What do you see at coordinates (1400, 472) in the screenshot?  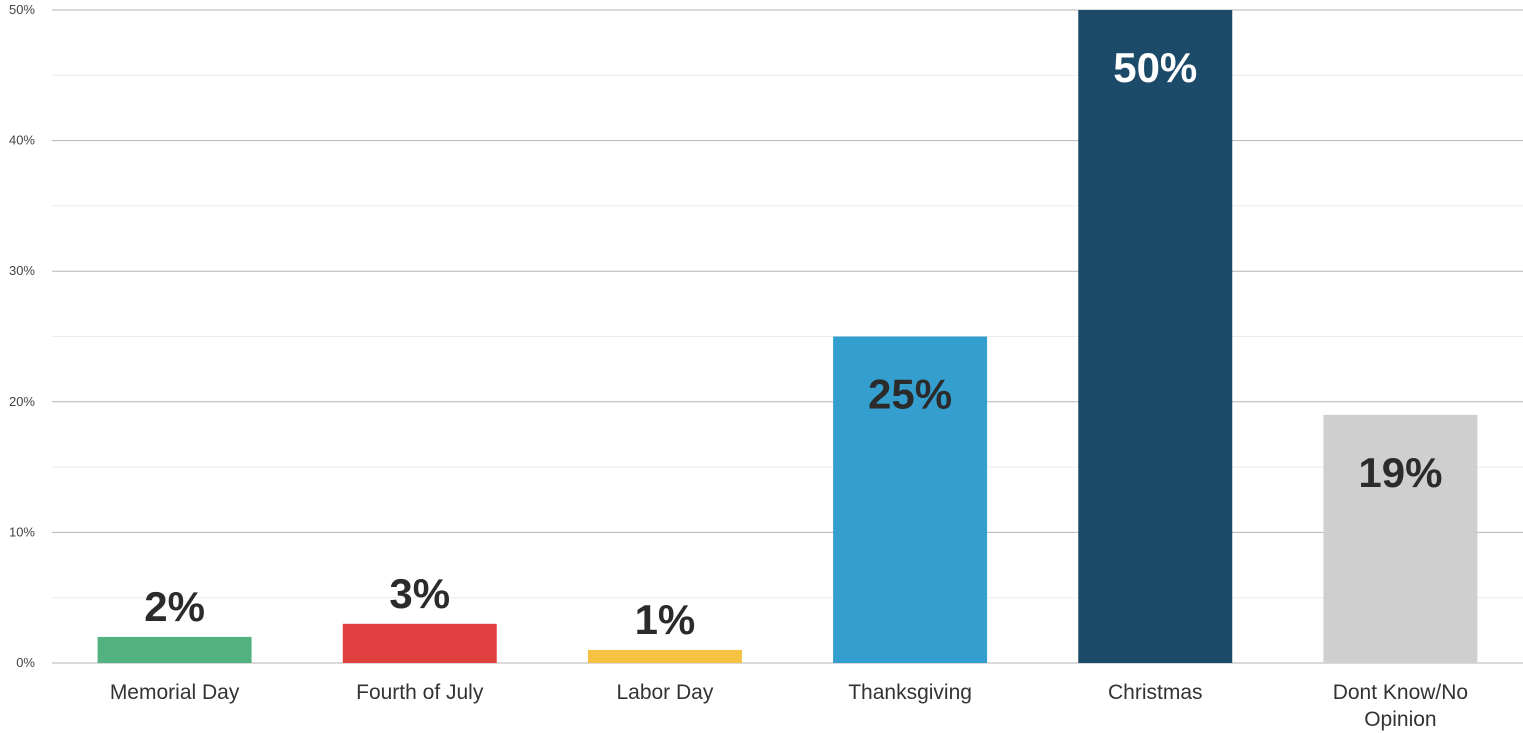 I see `data-label: 19%` at bounding box center [1400, 472].